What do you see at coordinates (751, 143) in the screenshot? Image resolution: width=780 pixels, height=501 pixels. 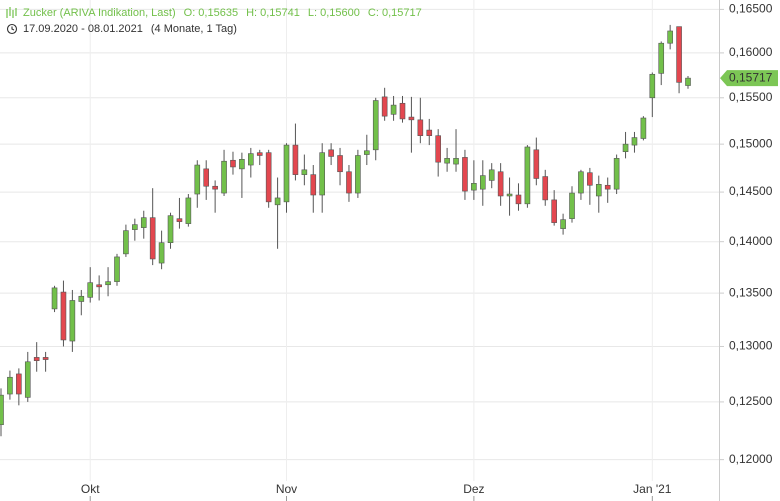 I see `y-tick-label: 0,15000` at bounding box center [751, 143].